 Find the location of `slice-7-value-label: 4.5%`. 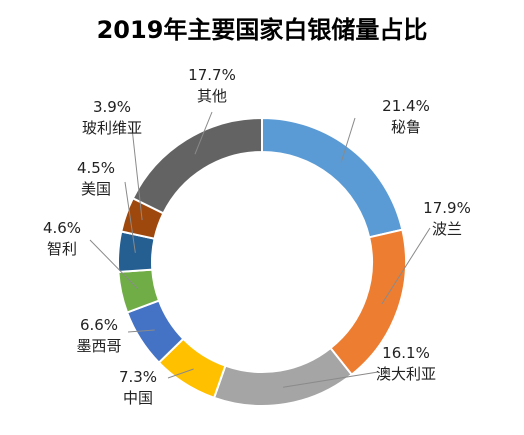

slice-7-value-label: 4.5% is located at coordinates (96, 168).